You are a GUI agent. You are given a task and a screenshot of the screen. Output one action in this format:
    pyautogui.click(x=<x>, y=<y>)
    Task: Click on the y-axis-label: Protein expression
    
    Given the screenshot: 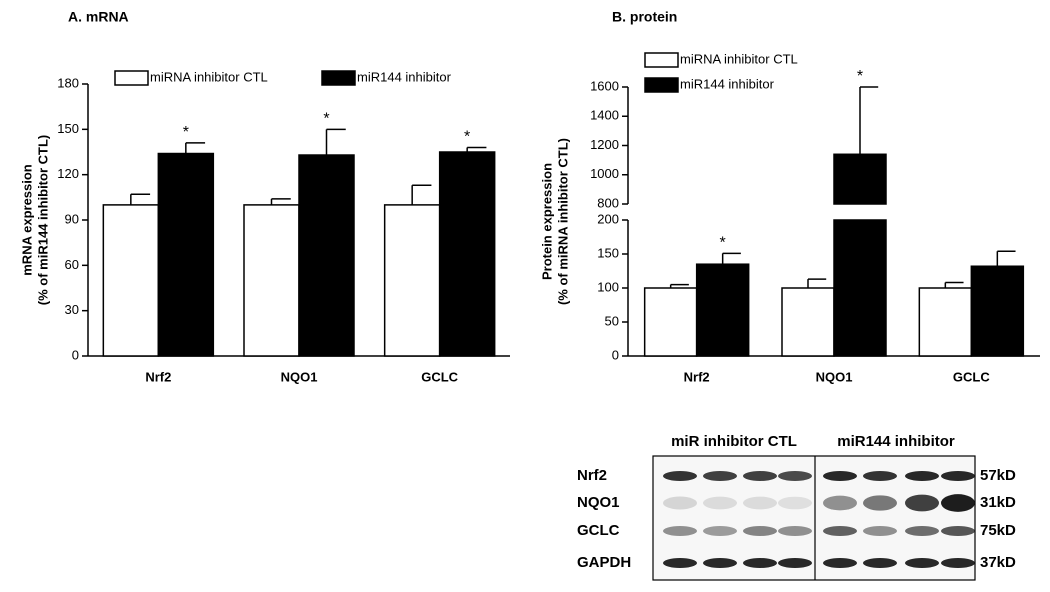 What is the action you would take?
    pyautogui.click(x=546, y=221)
    